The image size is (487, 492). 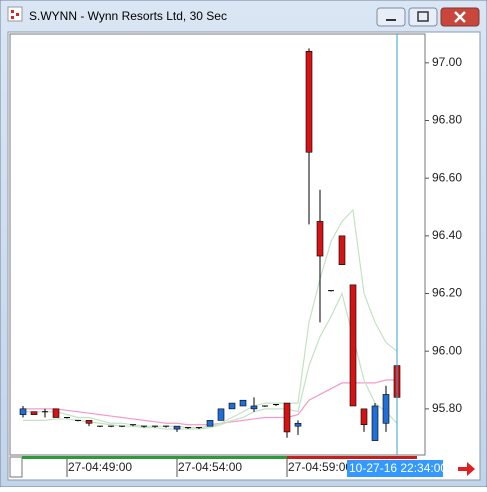 What do you see at coordinates (447, 120) in the screenshot?
I see `y-tick-label: 96.80` at bounding box center [447, 120].